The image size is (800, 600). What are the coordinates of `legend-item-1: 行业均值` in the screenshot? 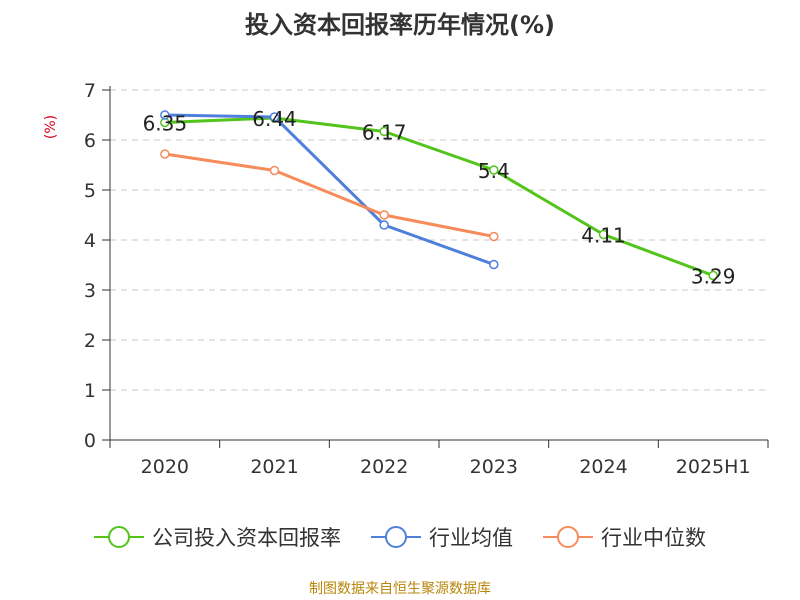 It's located at (442, 538).